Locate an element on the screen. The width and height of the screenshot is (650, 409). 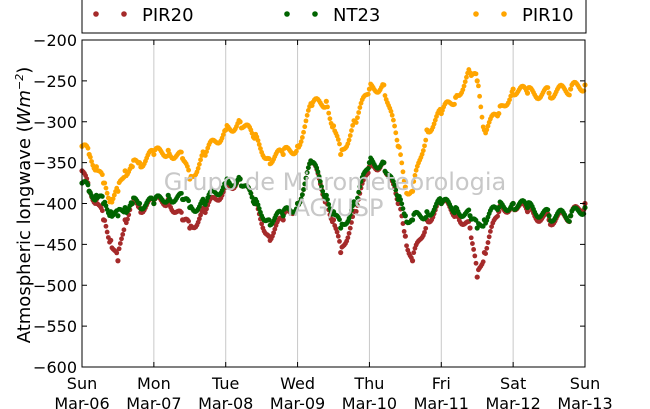
x-tick-date-label: Mar-13 is located at coordinates (584, 401).